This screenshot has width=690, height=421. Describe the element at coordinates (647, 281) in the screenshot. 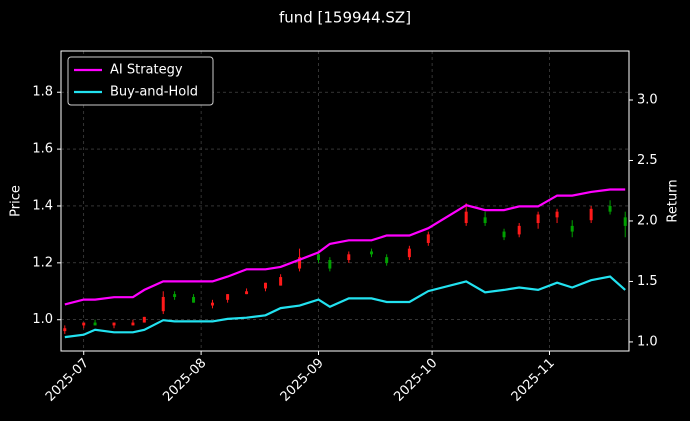

I see `y2-tick-label: 1.5` at that location.